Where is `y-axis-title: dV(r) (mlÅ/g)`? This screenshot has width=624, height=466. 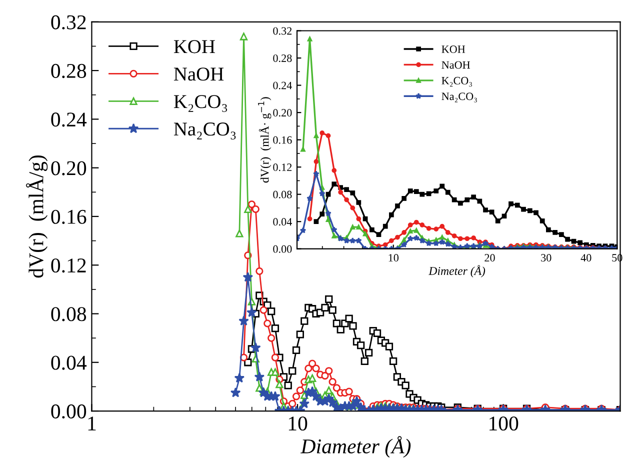
y-axis-title: dV(r) (mlÅ/g) is located at coordinates (37, 216).